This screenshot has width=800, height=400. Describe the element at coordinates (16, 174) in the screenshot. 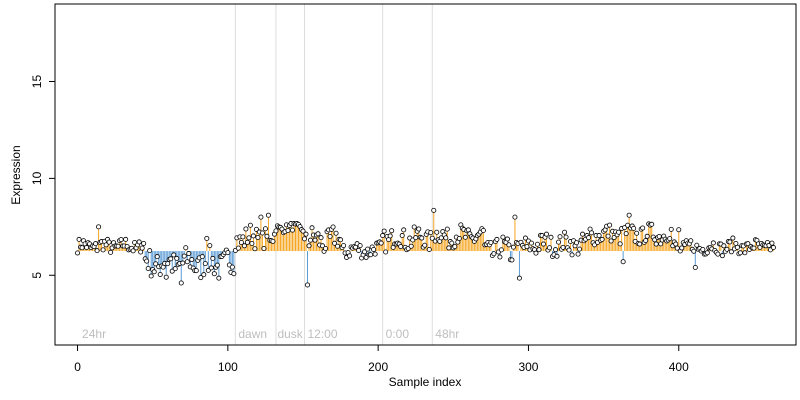

I see `y-axis-label: Expression` at that location.